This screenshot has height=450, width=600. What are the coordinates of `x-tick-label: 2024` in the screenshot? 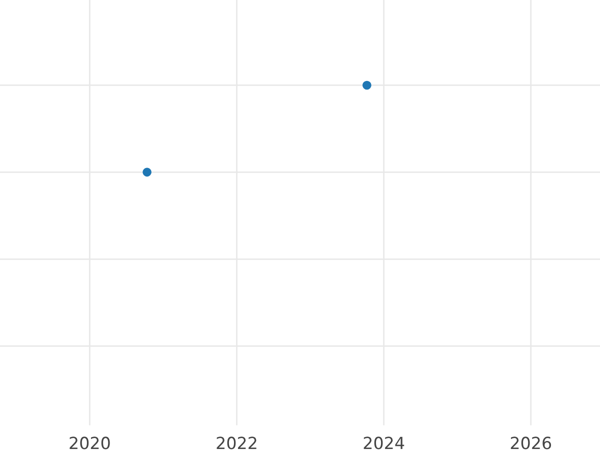 It's located at (384, 443).